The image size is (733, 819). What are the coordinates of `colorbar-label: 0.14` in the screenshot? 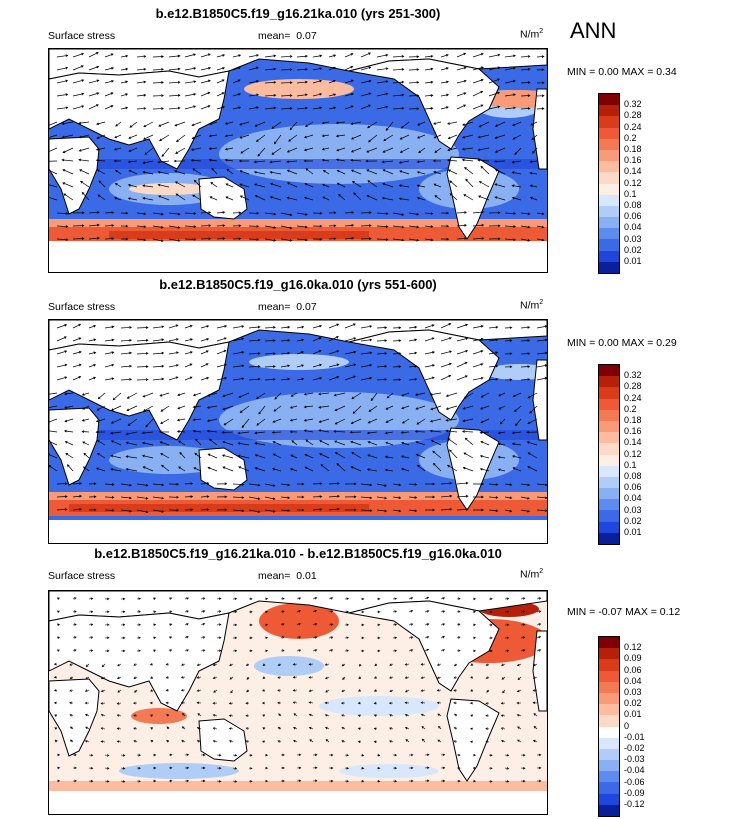 It's located at (633, 171).